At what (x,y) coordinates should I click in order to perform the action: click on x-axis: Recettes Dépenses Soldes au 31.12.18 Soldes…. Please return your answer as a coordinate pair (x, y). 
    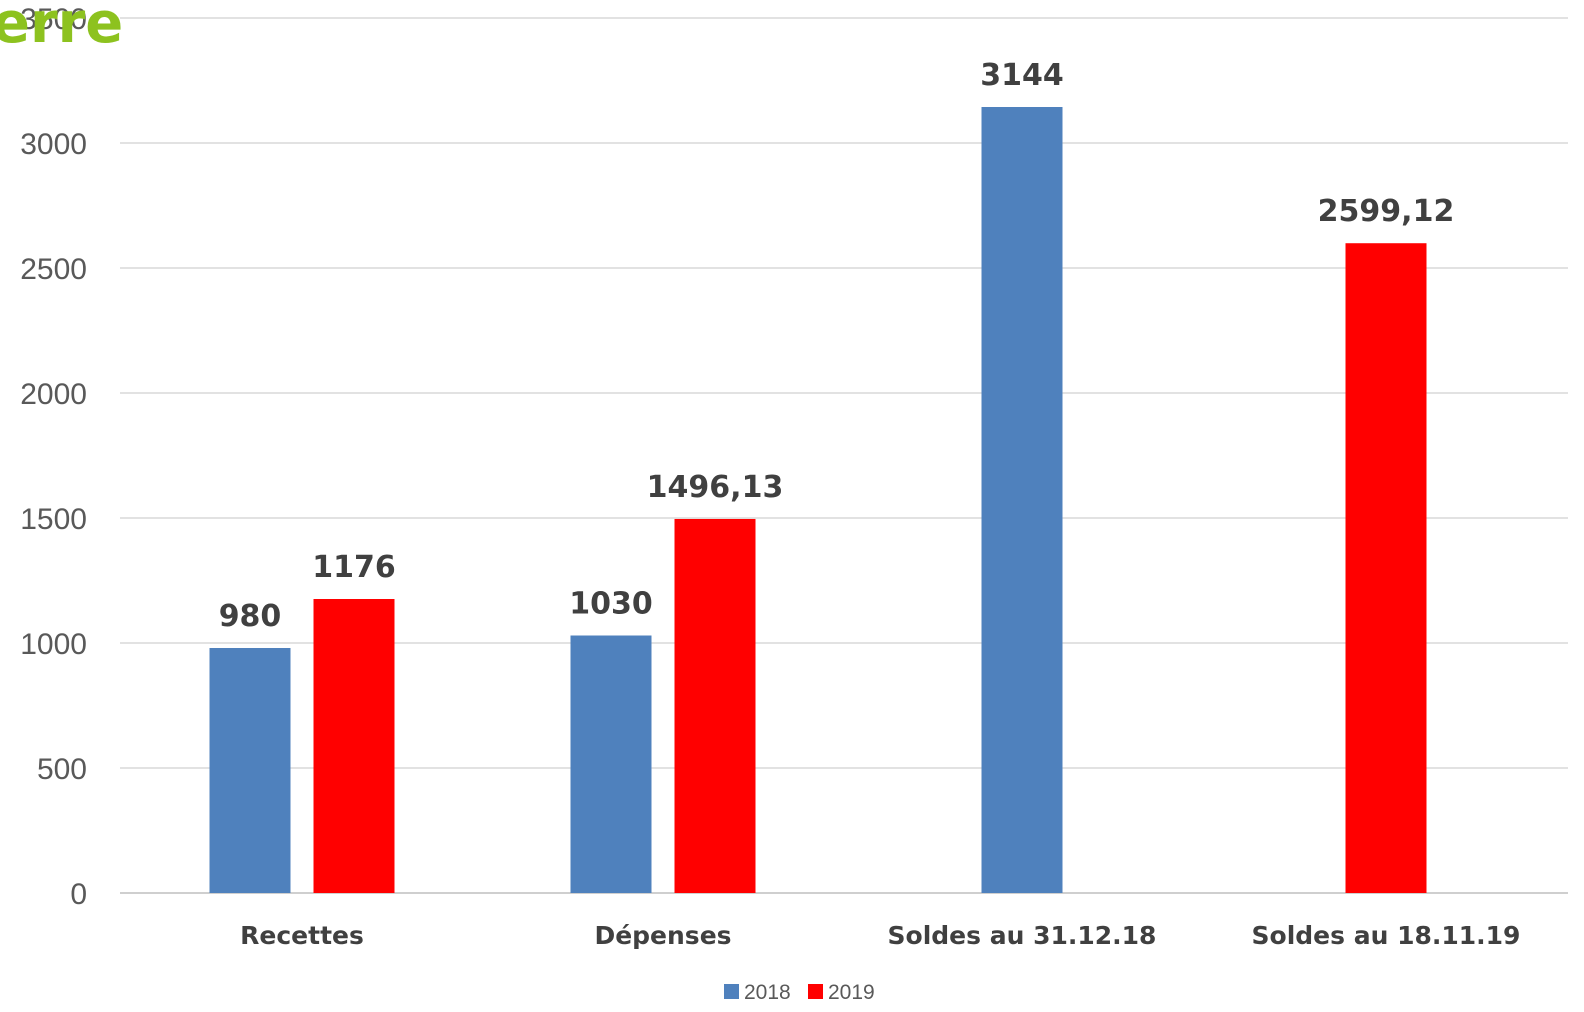
    Looking at the image, I should click on (880, 935).